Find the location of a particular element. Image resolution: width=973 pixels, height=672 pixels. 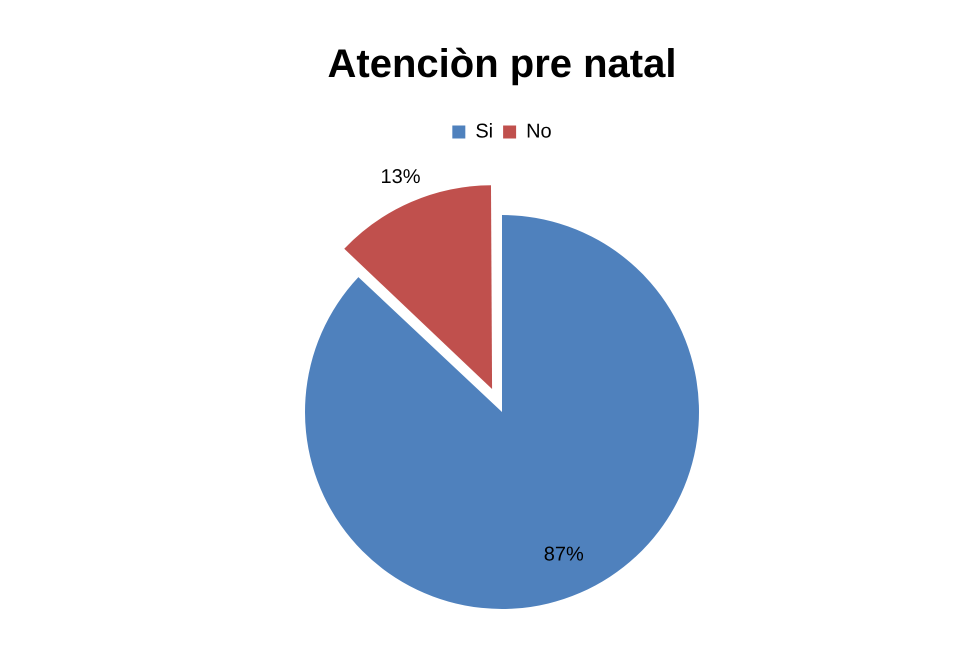

legend-label: Si is located at coordinates (484, 131).